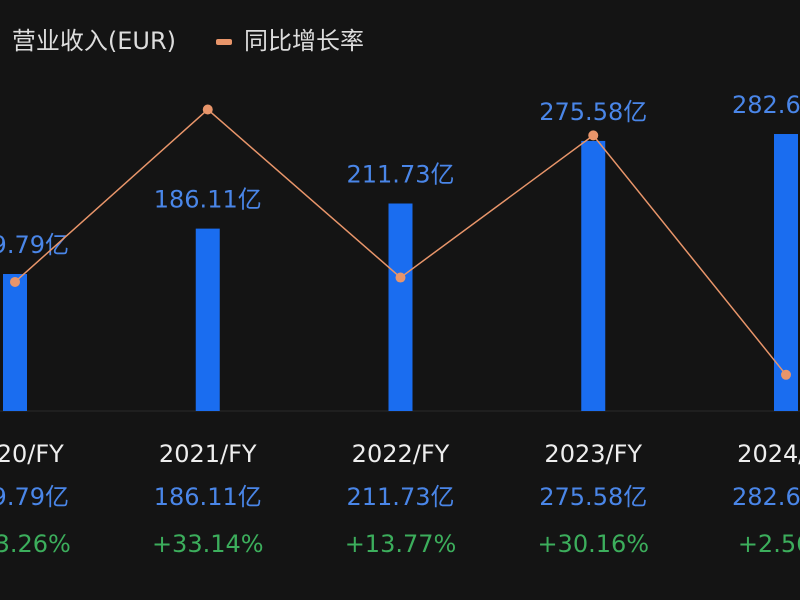 The image size is (800, 600). What do you see at coordinates (208, 454) in the screenshot?
I see `x-tick-label: 2021/FY` at bounding box center [208, 454].